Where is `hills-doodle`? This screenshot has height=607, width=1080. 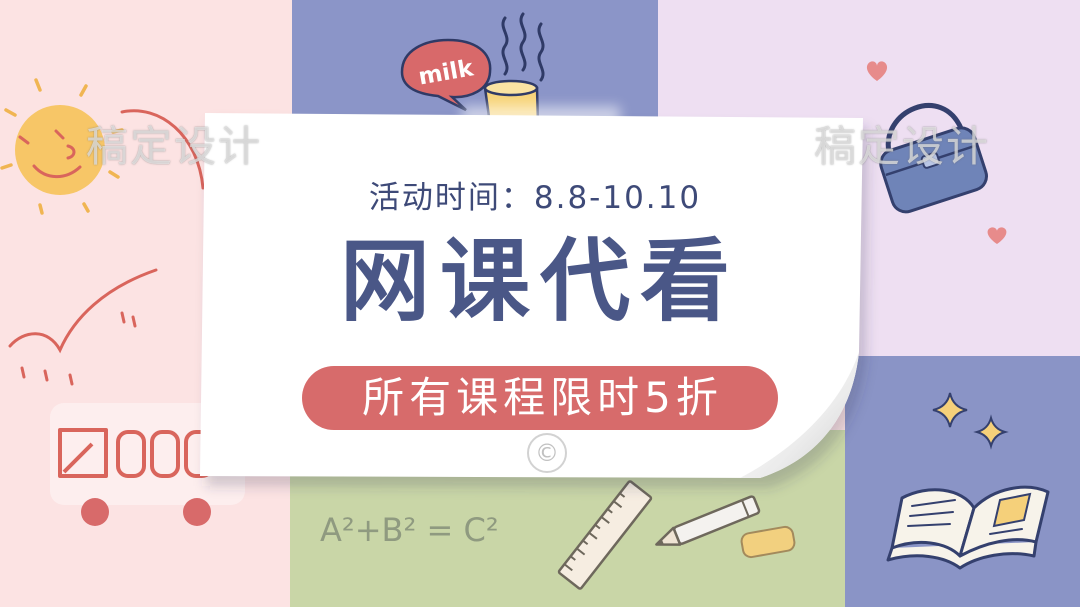 hills-doodle is located at coordinates (83, 327).